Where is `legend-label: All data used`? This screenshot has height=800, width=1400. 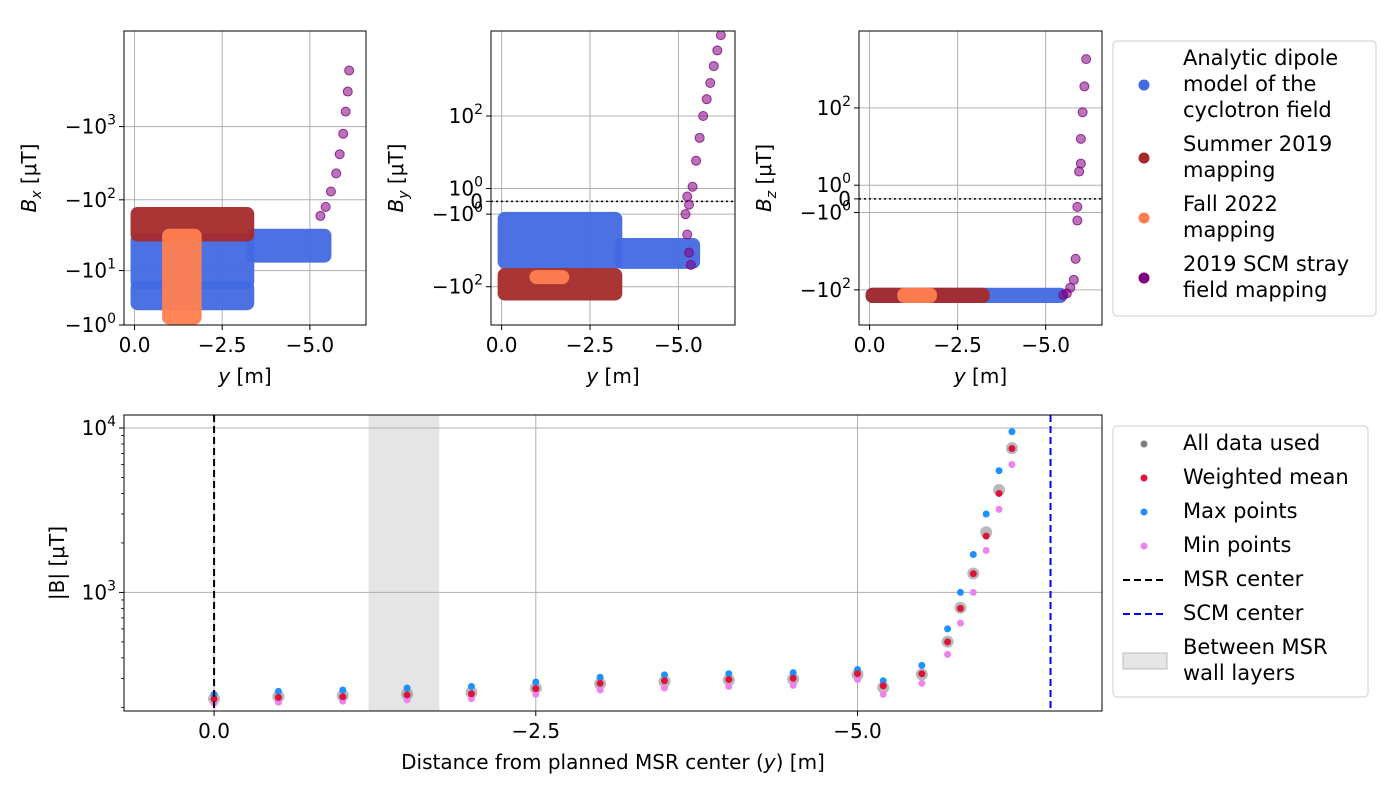 legend-label: All data used is located at coordinates (1251, 443).